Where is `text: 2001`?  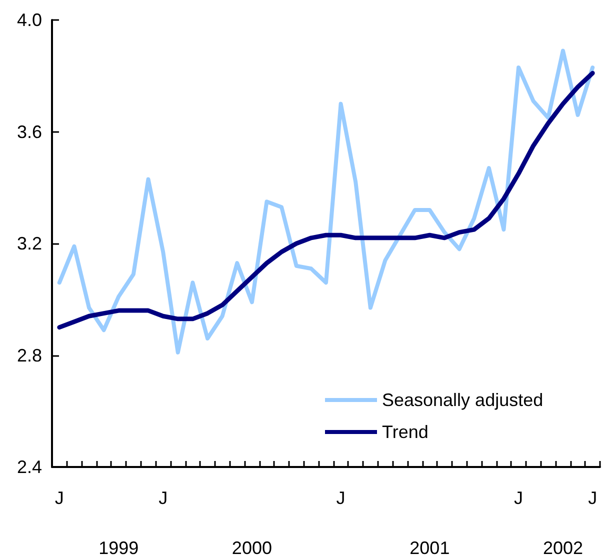
text: 2001 is located at coordinates (430, 547).